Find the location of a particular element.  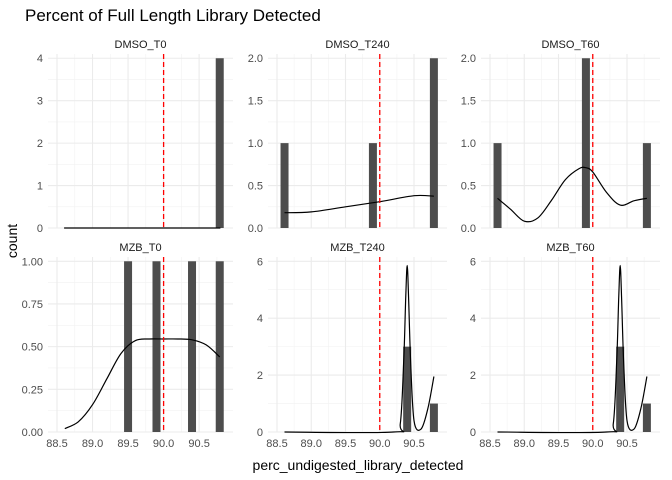

facet-panel-dmso-t240: DMSO_T240 0.0 0.5 1.0 1.5 2.0 is located at coordinates (347, 137).